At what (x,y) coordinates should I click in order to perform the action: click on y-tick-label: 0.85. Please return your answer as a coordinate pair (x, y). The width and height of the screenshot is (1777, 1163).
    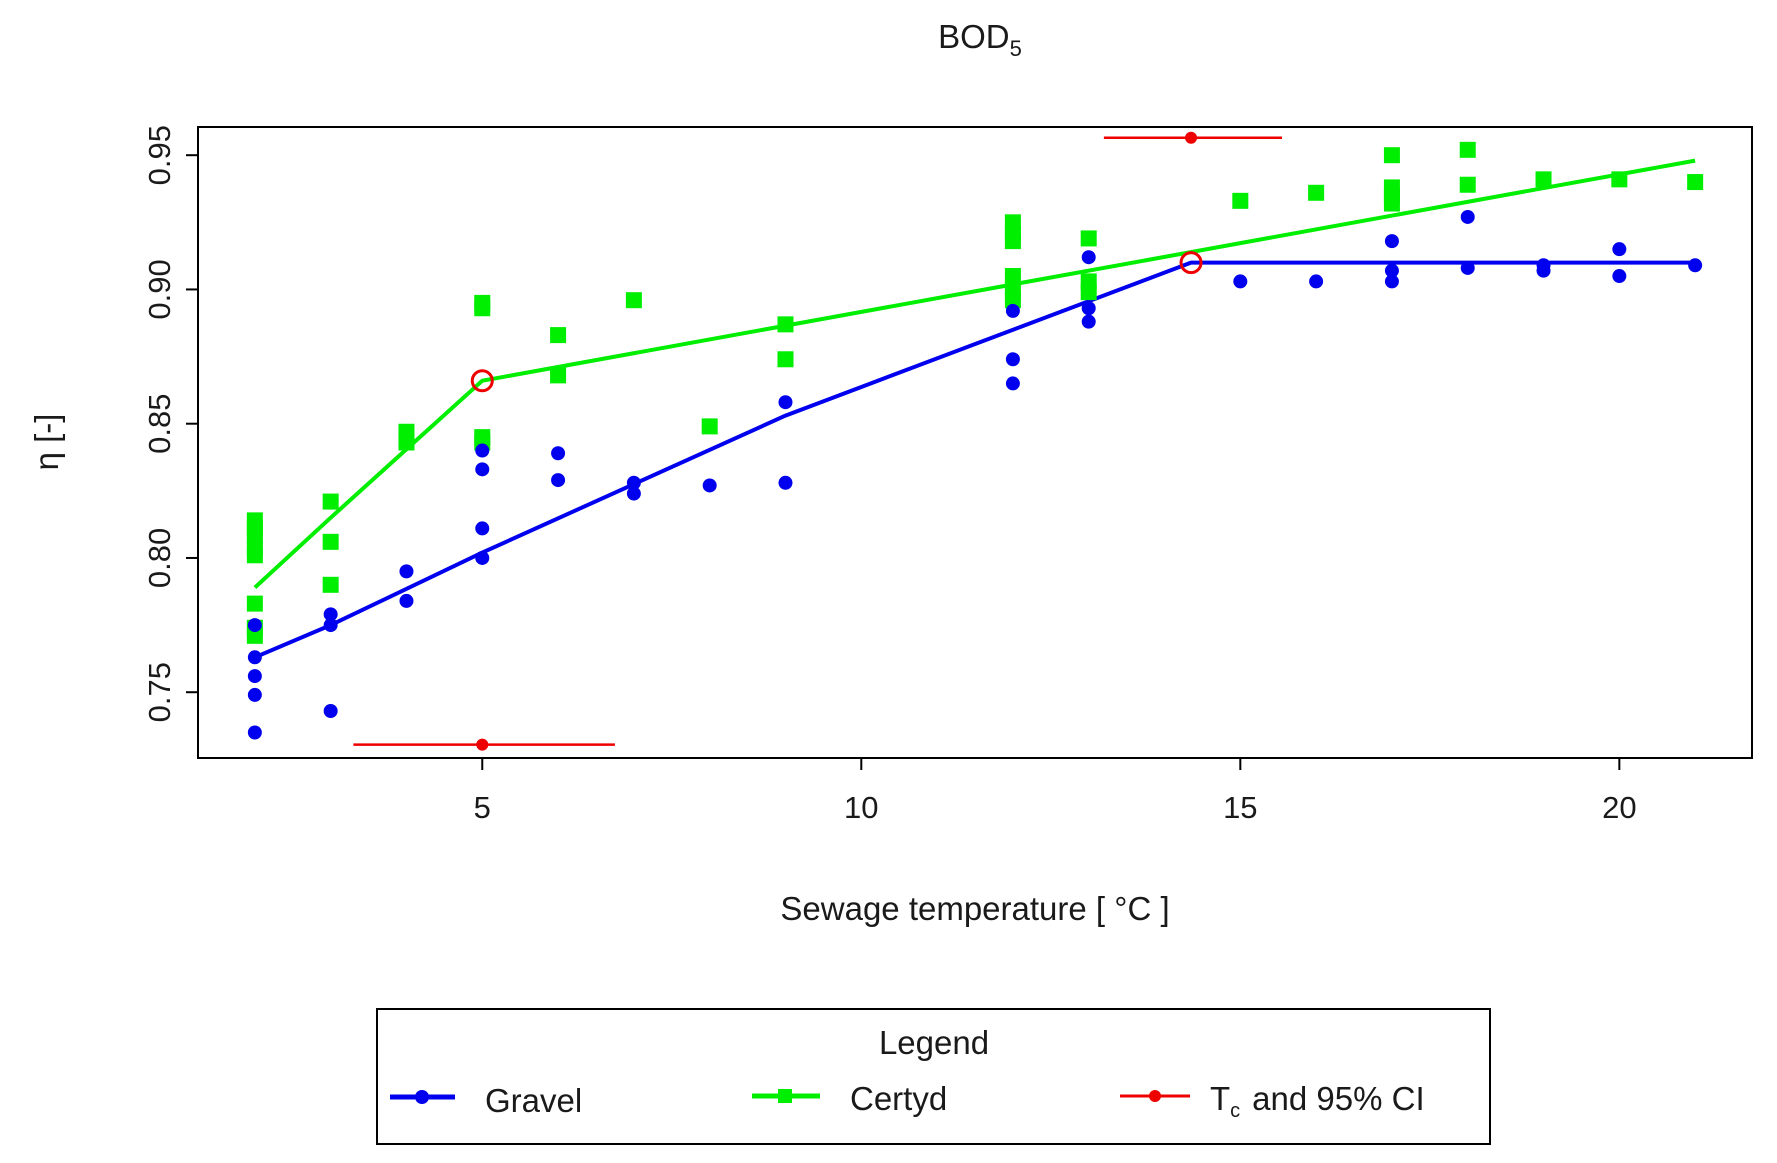
    Looking at the image, I should click on (159, 424).